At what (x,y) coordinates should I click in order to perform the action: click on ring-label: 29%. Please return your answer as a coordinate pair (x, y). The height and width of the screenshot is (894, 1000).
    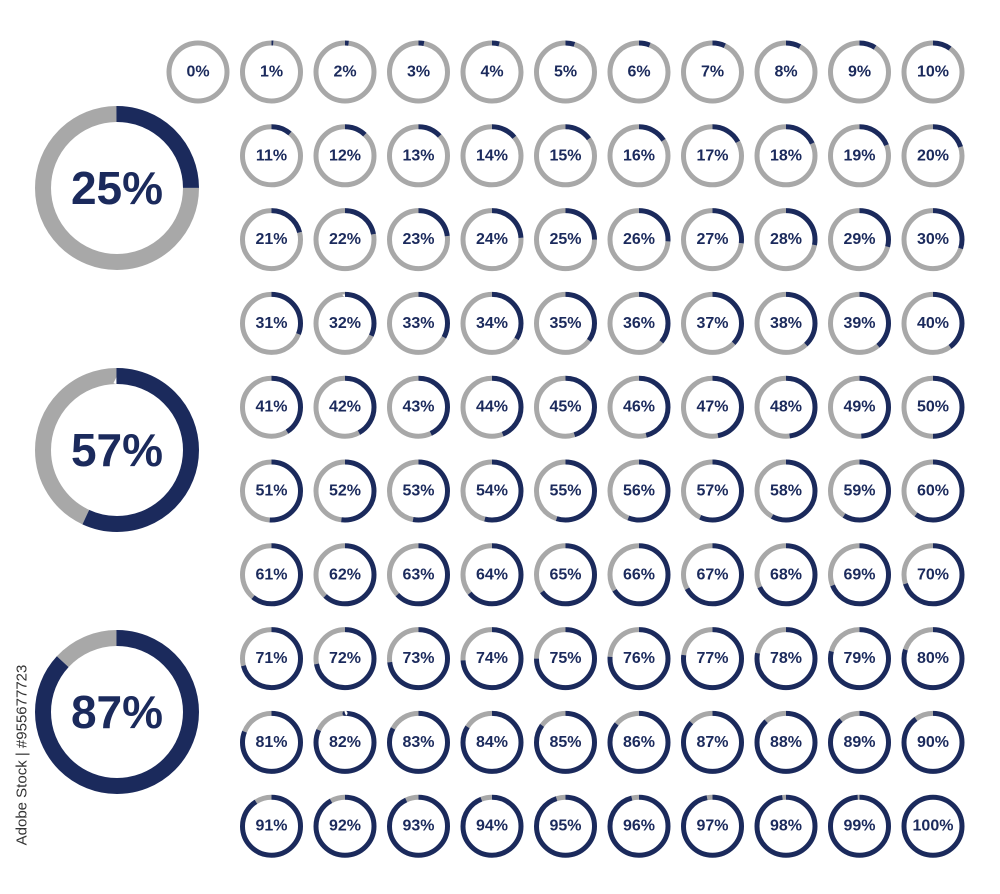
    Looking at the image, I should click on (859, 239).